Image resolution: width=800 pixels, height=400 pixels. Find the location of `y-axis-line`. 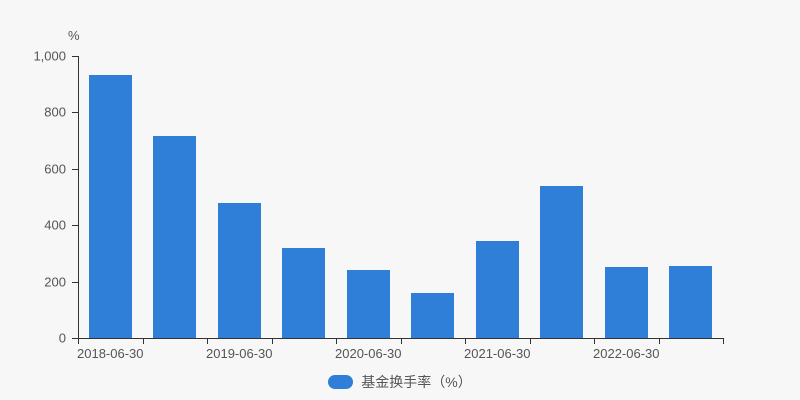

y-axis-line is located at coordinates (78, 197).